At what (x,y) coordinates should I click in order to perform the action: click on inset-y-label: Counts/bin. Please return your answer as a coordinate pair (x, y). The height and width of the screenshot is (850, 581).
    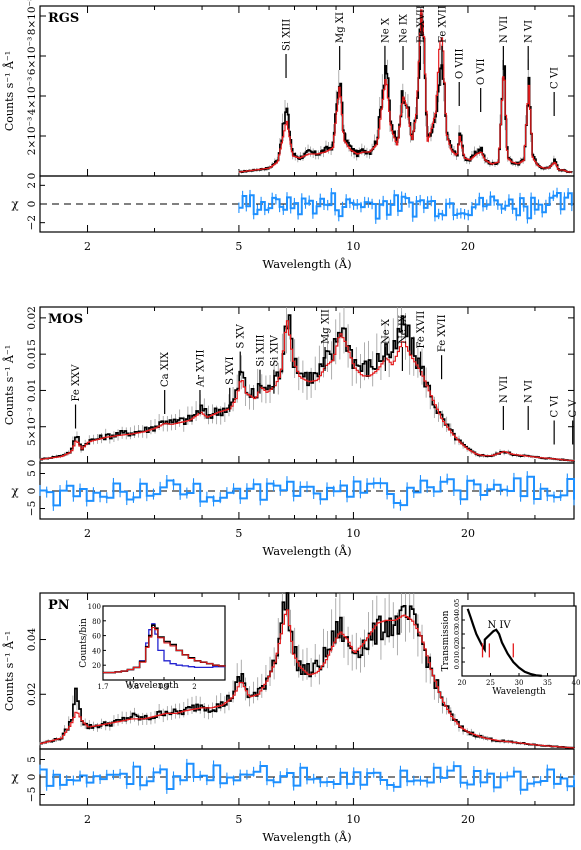
    Looking at the image, I should click on (84, 643).